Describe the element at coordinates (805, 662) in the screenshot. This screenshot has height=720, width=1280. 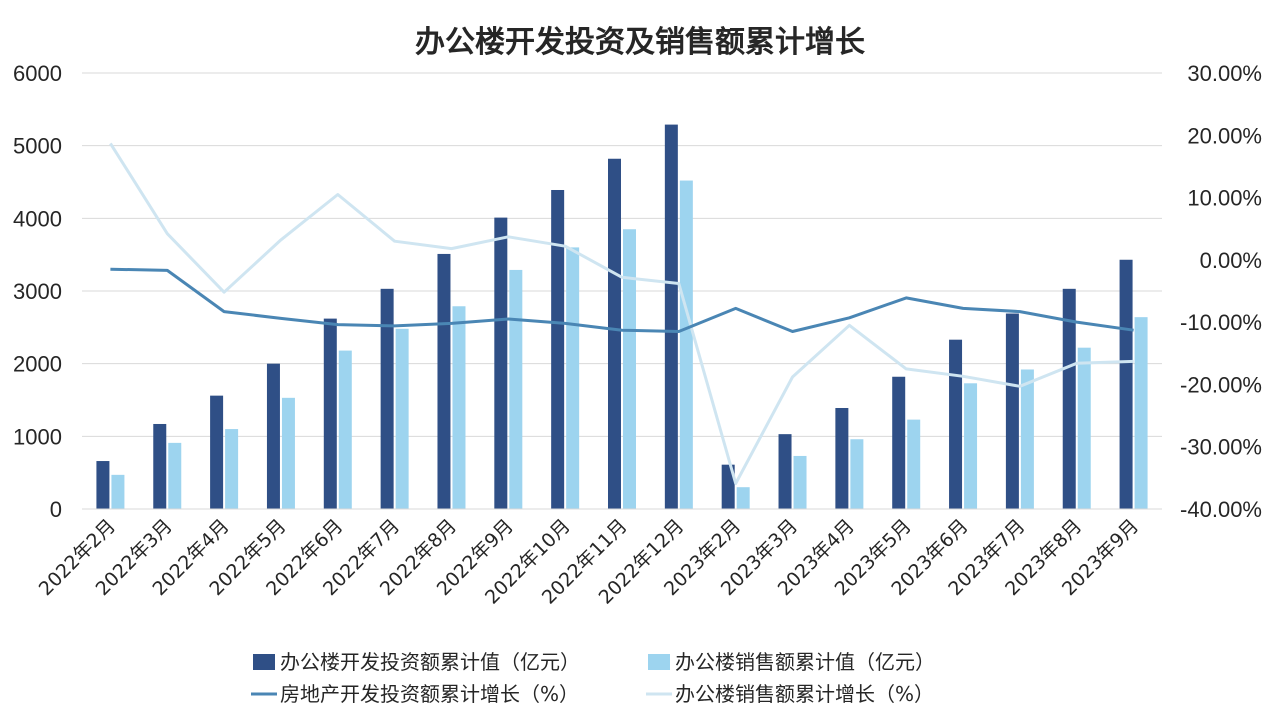
I see `legend-label: 办公楼销售额累计值（亿元）` at that location.